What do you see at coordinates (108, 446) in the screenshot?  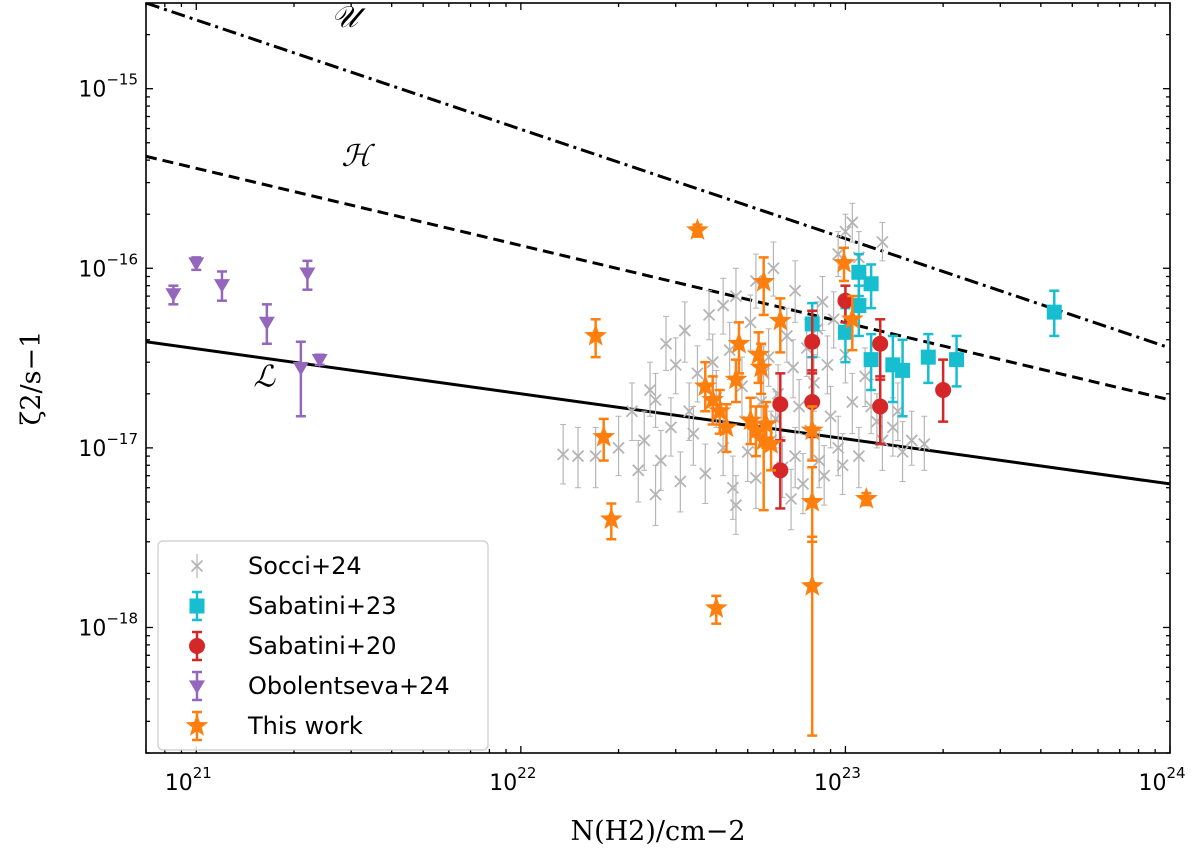 I see `y-tick-label: 10−17` at bounding box center [108, 446].